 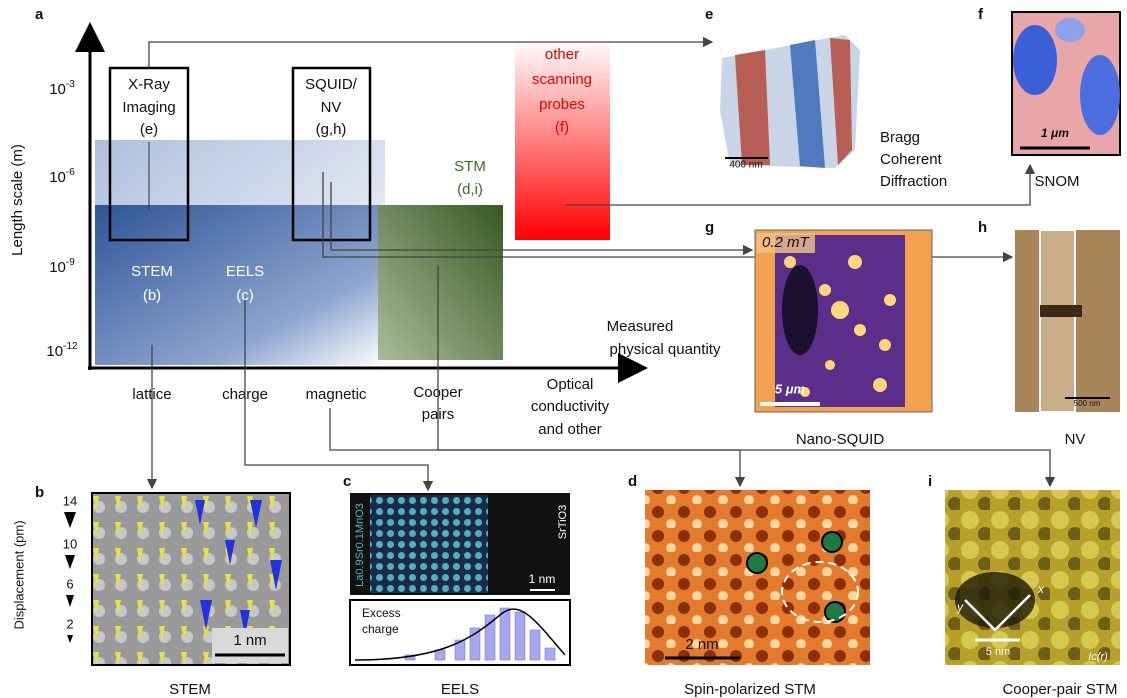 What do you see at coordinates (480, 634) in the screenshot?
I see `charge-bars` at bounding box center [480, 634].